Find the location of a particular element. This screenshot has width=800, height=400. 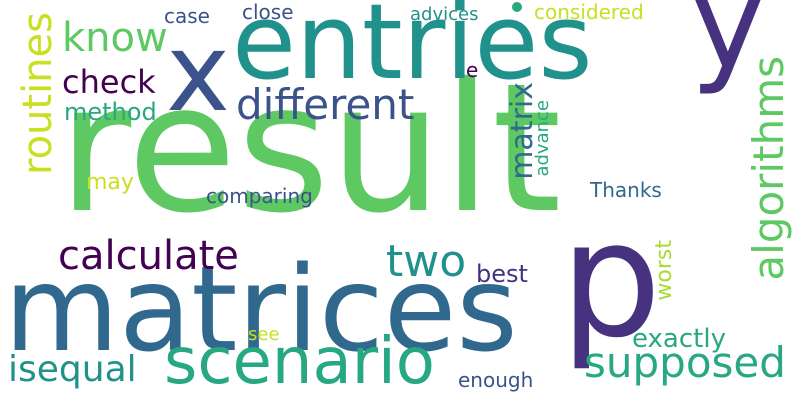

word-p: p is located at coordinates (611, 279).